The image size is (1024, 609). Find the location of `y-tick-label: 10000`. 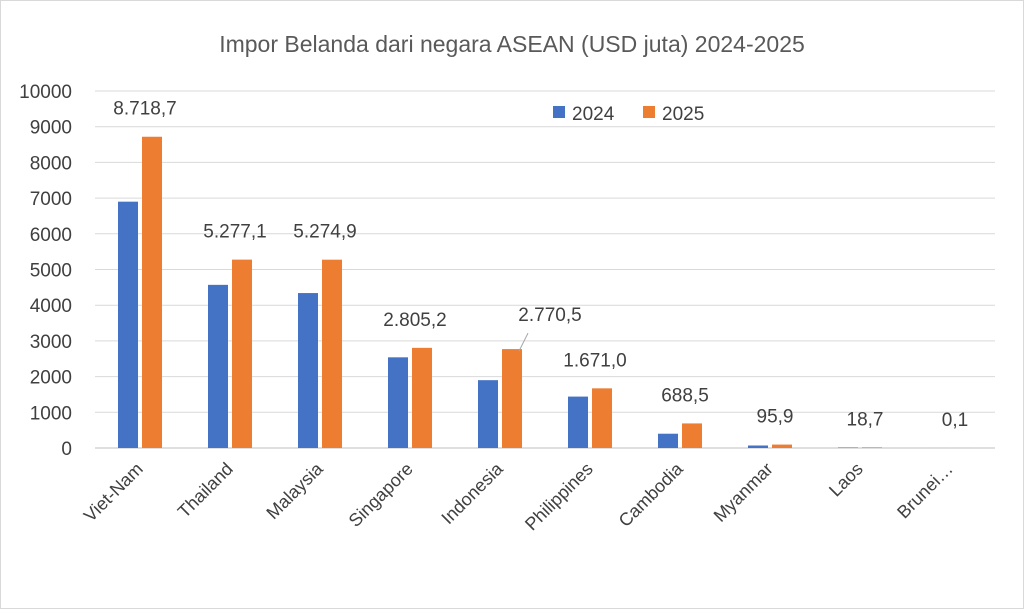

y-tick-label: 10000 is located at coordinates (45, 92).